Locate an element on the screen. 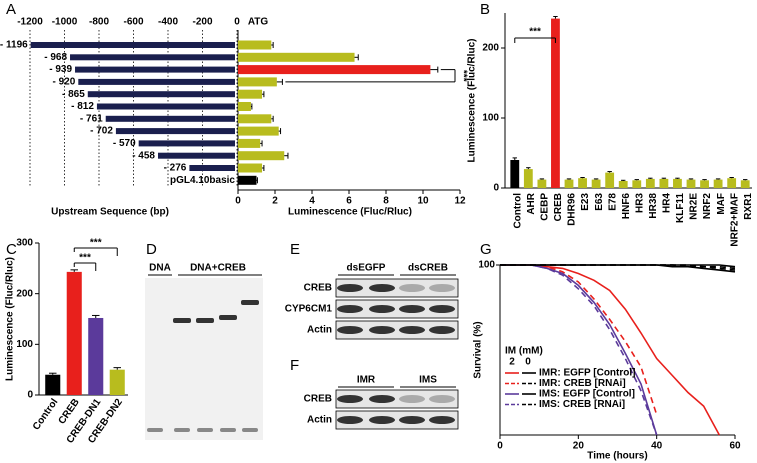  legend-title: IM (mM) is located at coordinates (524, 351).